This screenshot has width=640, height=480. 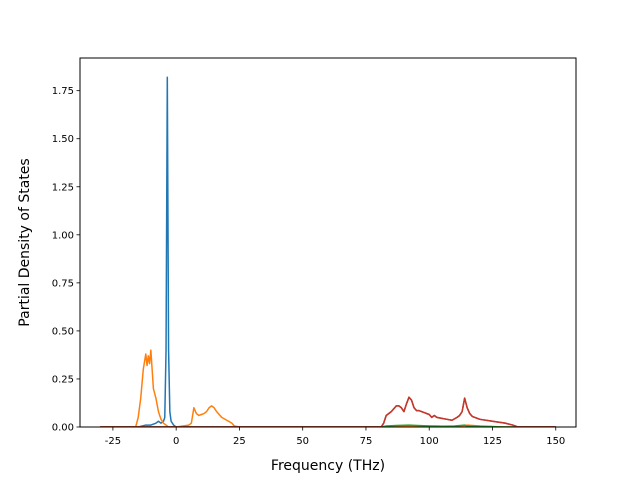 I want to click on x-tick-label: 50, so click(x=302, y=441).